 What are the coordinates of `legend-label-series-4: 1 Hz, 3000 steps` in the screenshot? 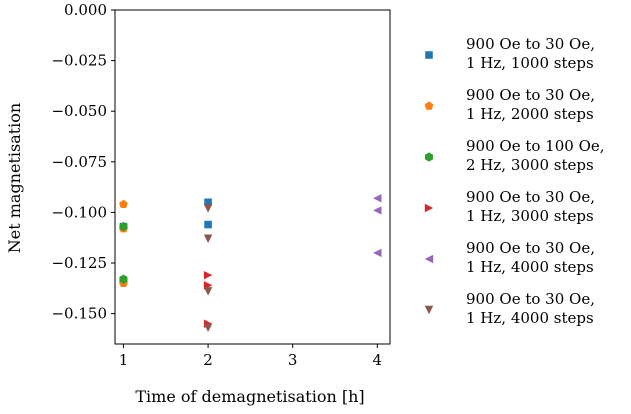 It's located at (530, 216).